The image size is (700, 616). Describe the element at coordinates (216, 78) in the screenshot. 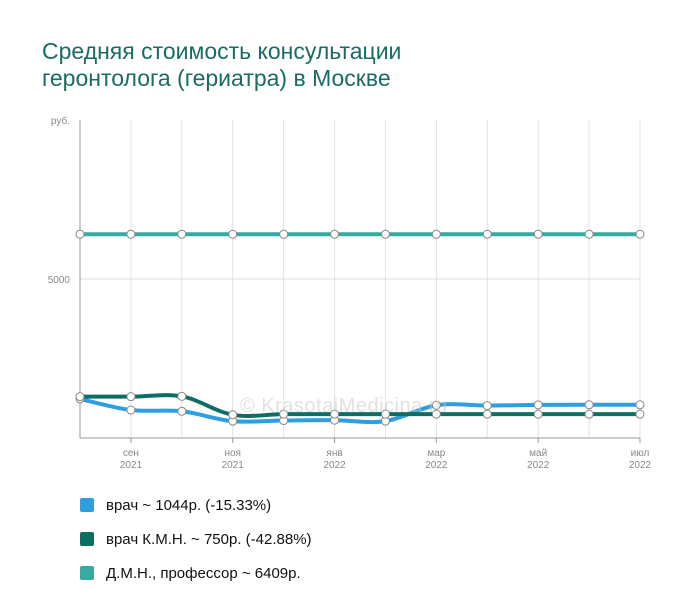

I see `chart-title-line-2: геронтолога (гериатра) в Москве` at that location.